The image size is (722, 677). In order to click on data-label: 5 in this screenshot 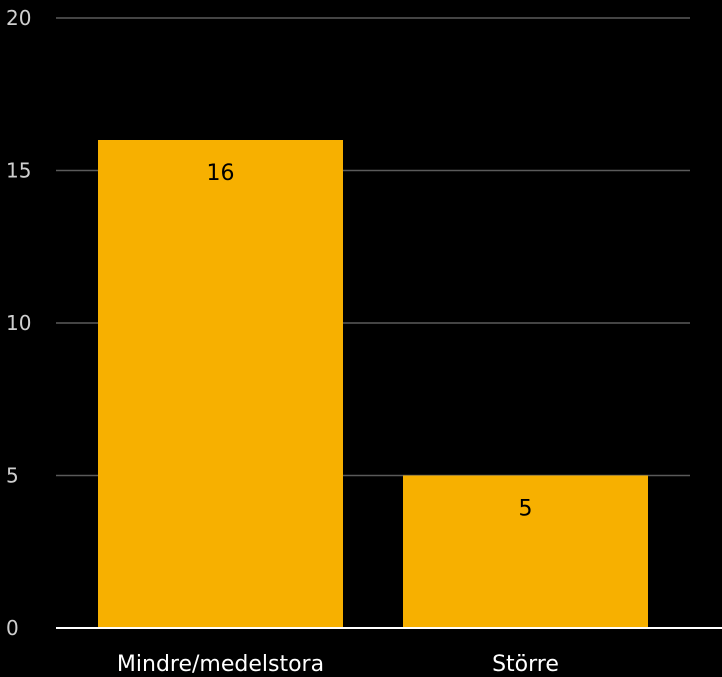, I will do `click(526, 509)`.